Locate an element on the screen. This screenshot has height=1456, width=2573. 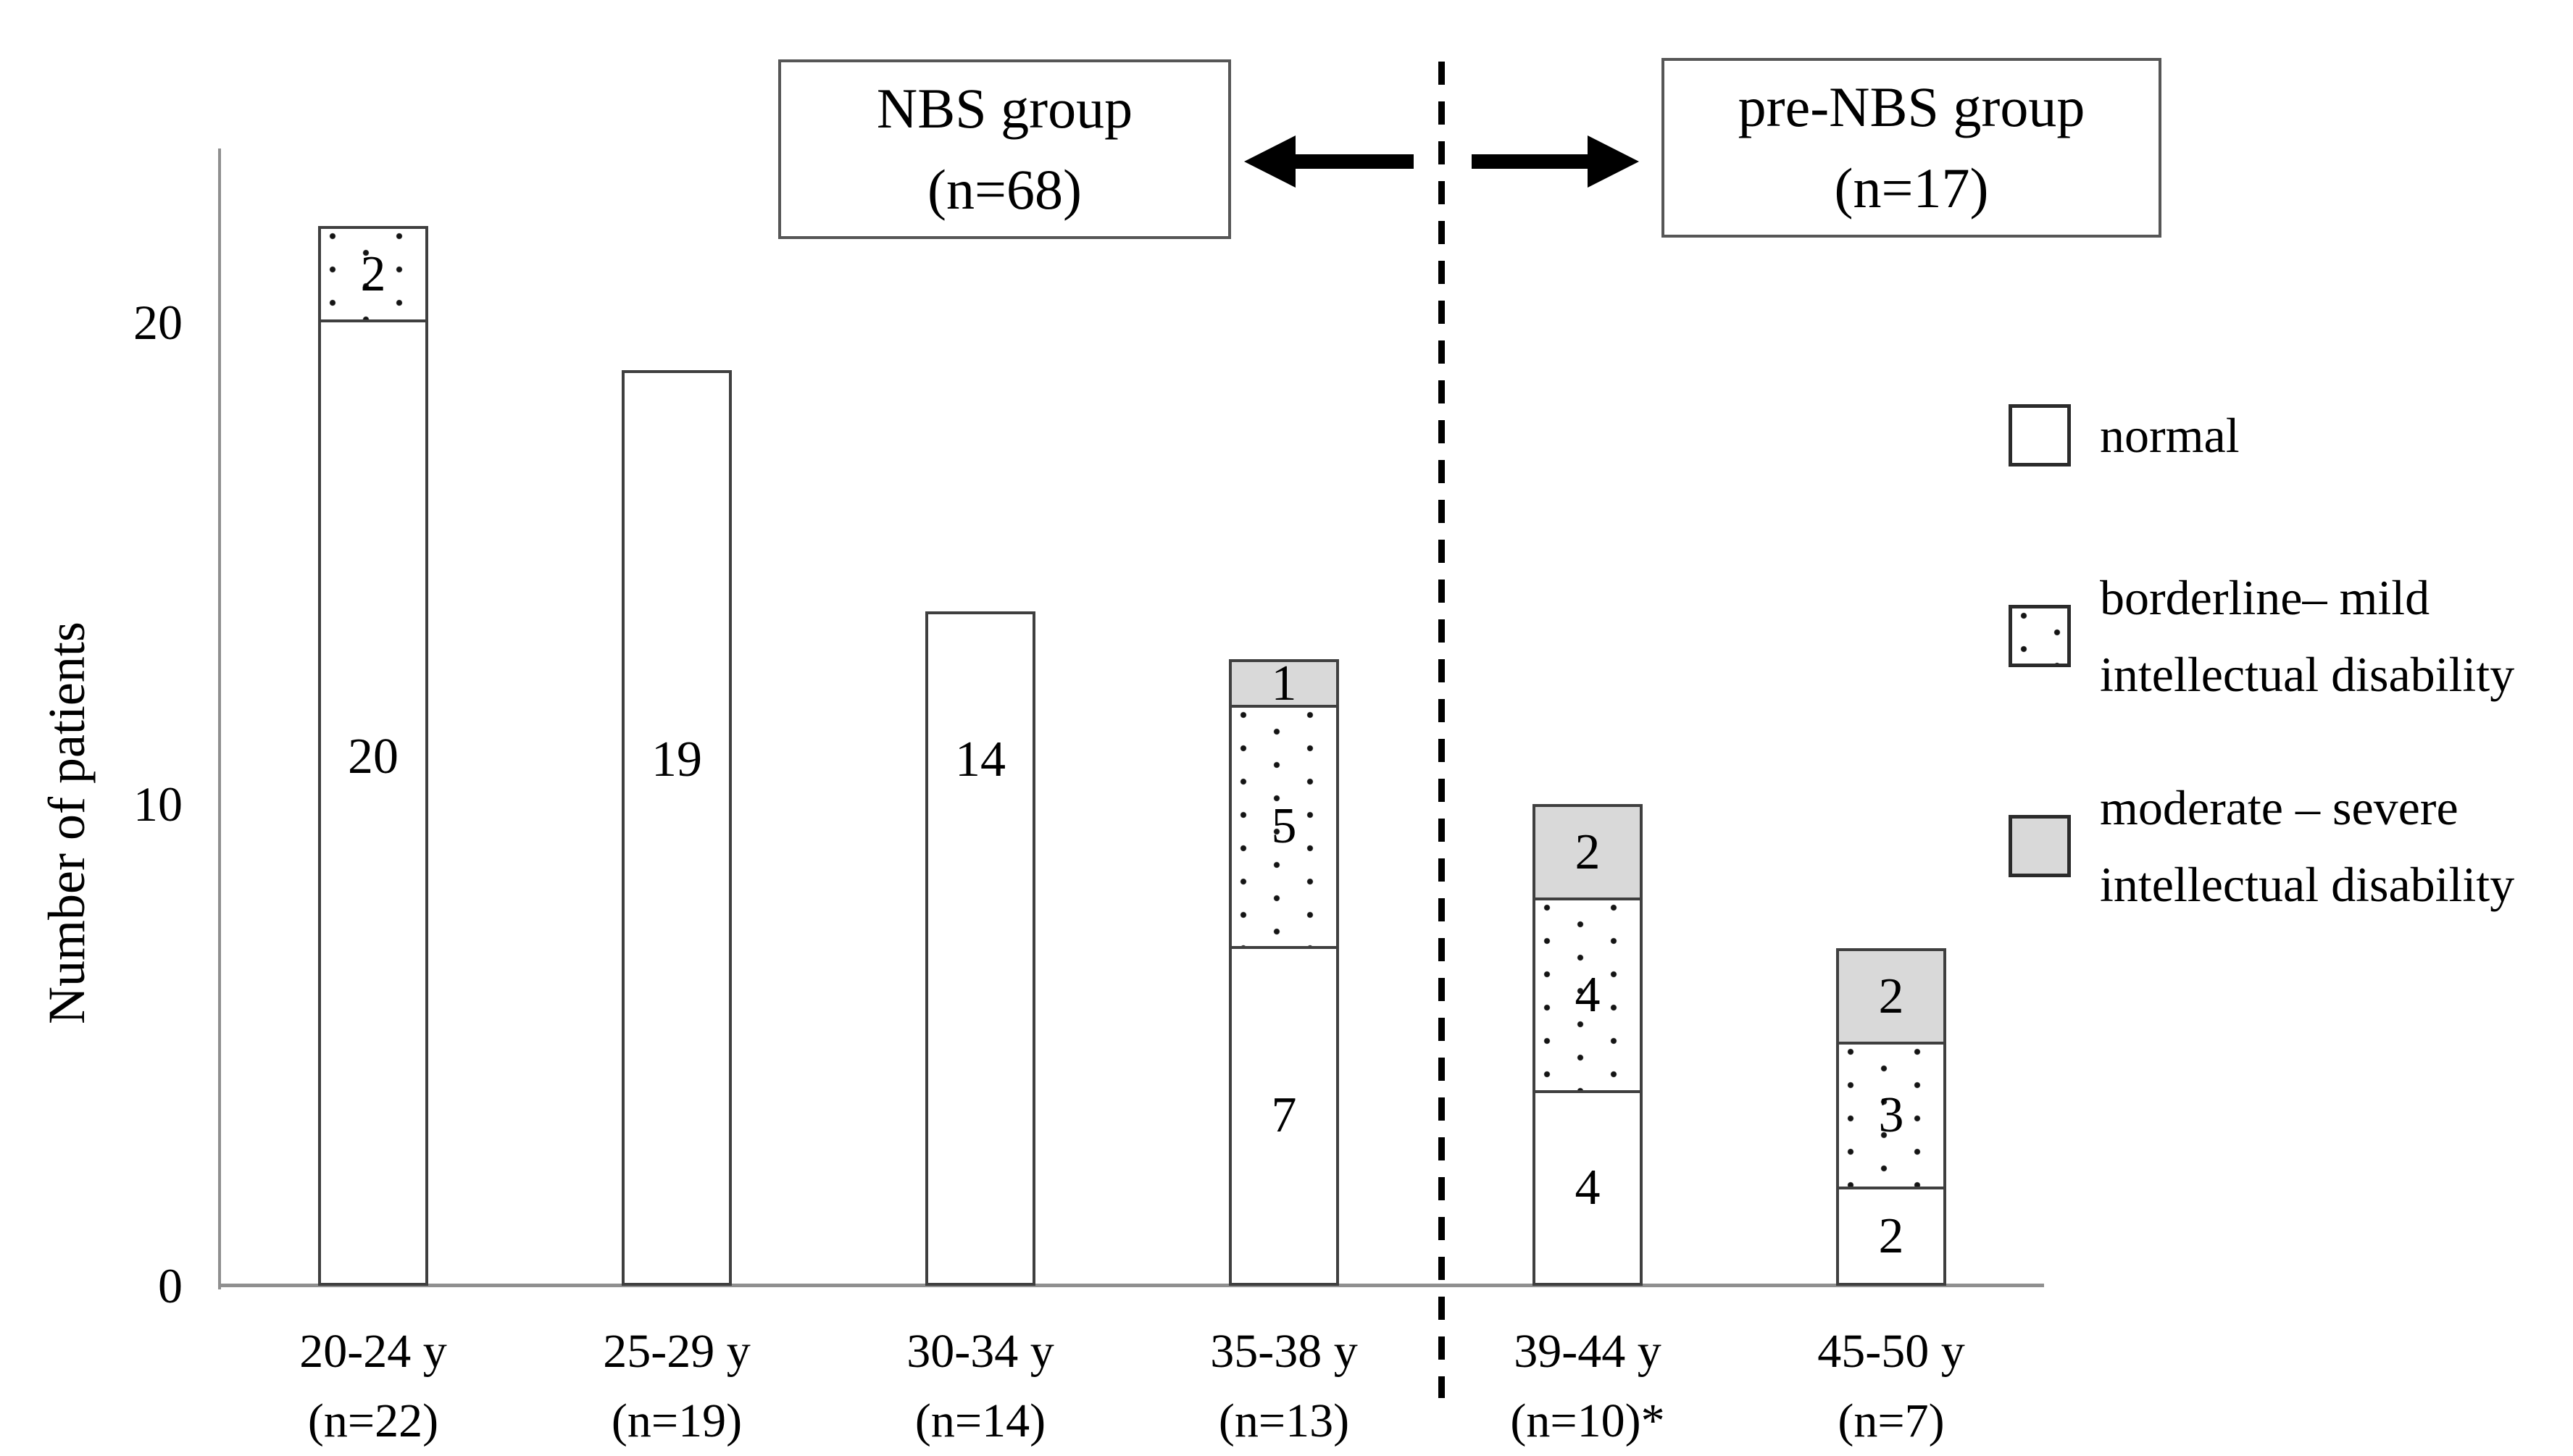
bar-30-34y: 14 is located at coordinates (980, 948).